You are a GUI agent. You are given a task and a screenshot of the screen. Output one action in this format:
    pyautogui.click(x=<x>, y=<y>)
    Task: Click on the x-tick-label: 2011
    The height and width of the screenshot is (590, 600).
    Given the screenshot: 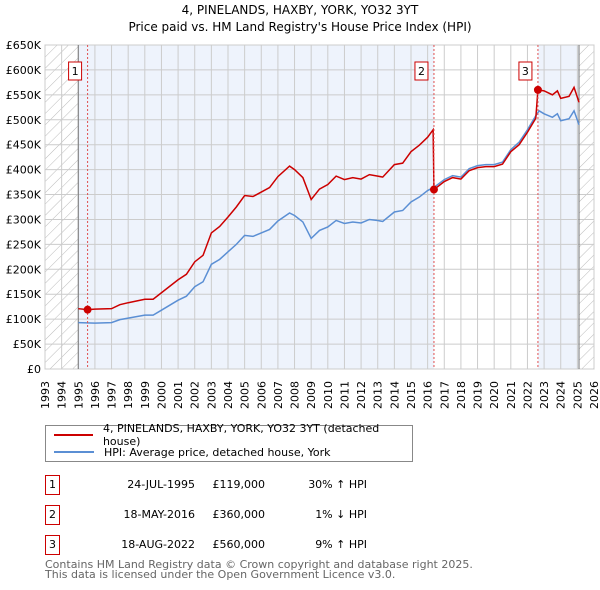 What is the action you would take?
    pyautogui.click(x=344, y=395)
    